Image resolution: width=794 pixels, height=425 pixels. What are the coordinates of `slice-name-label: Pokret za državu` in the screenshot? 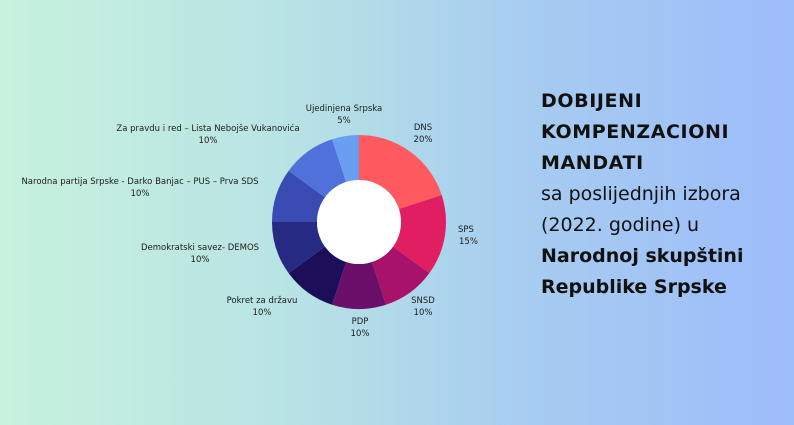 It's located at (262, 301).